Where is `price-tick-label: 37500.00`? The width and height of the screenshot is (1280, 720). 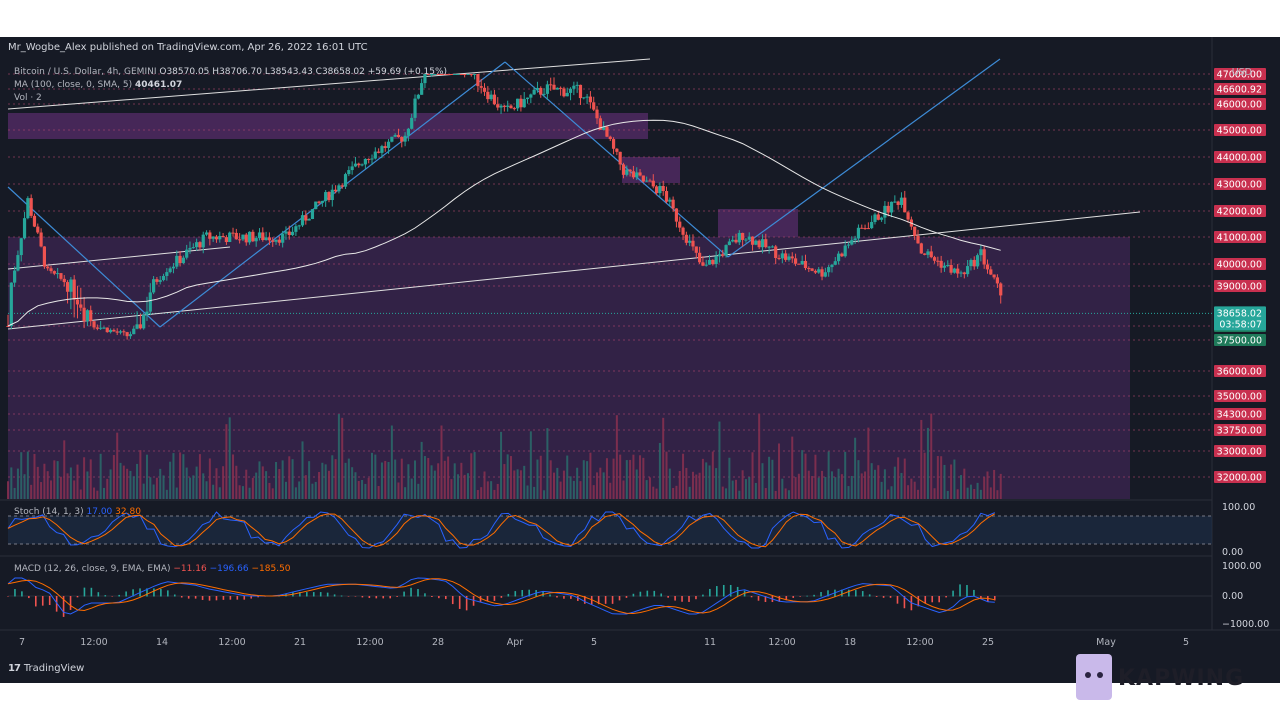
price-tick-label: 37500.00 is located at coordinates (1239, 341).